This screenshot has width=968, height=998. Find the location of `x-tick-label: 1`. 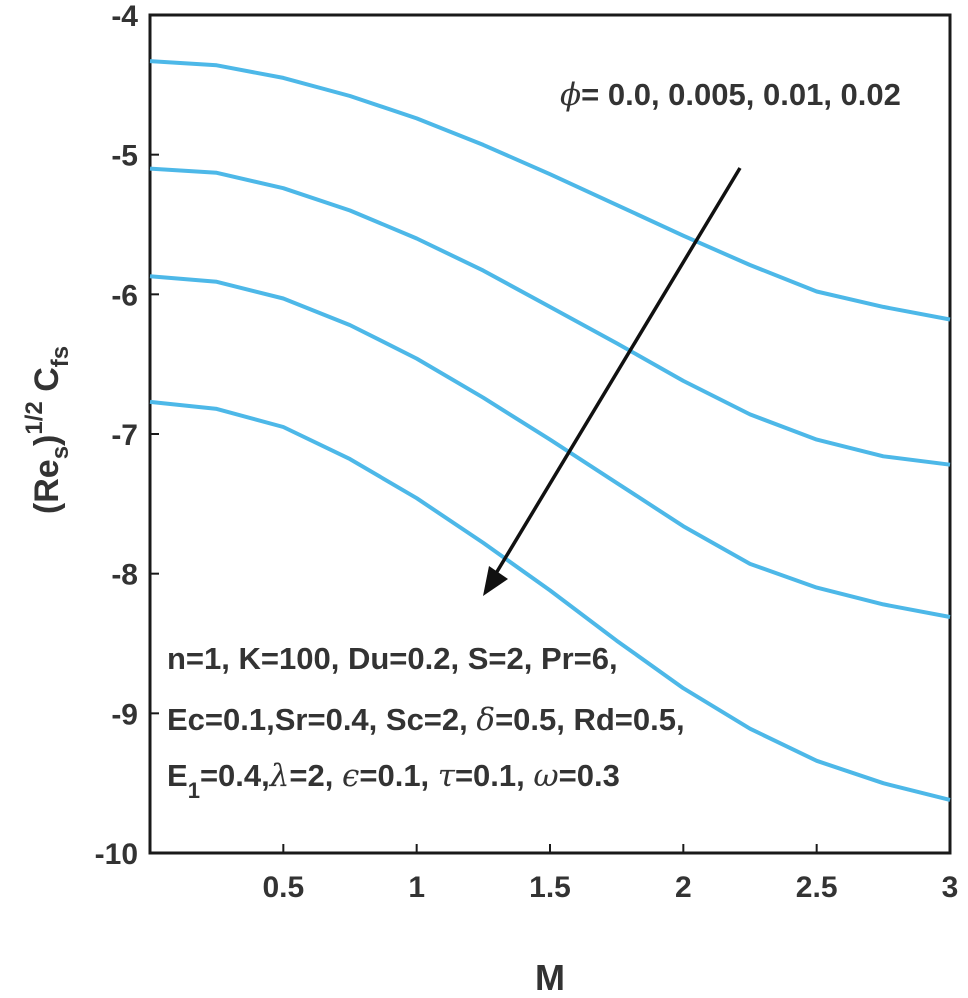

x-tick-label: 1 is located at coordinates (416, 887).